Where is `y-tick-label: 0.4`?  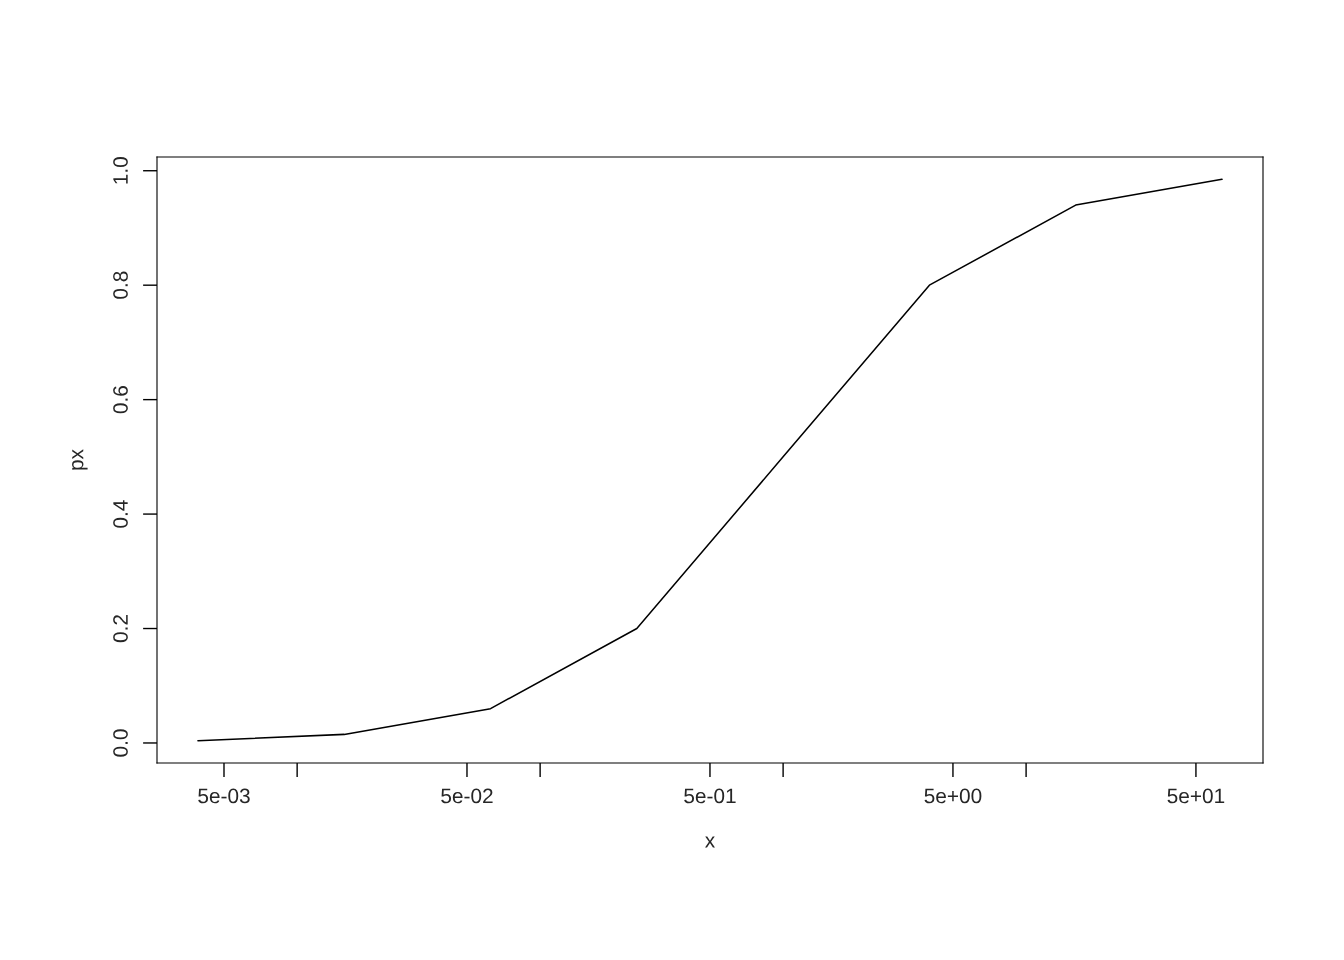
y-tick-label: 0.4 is located at coordinates (120, 514).